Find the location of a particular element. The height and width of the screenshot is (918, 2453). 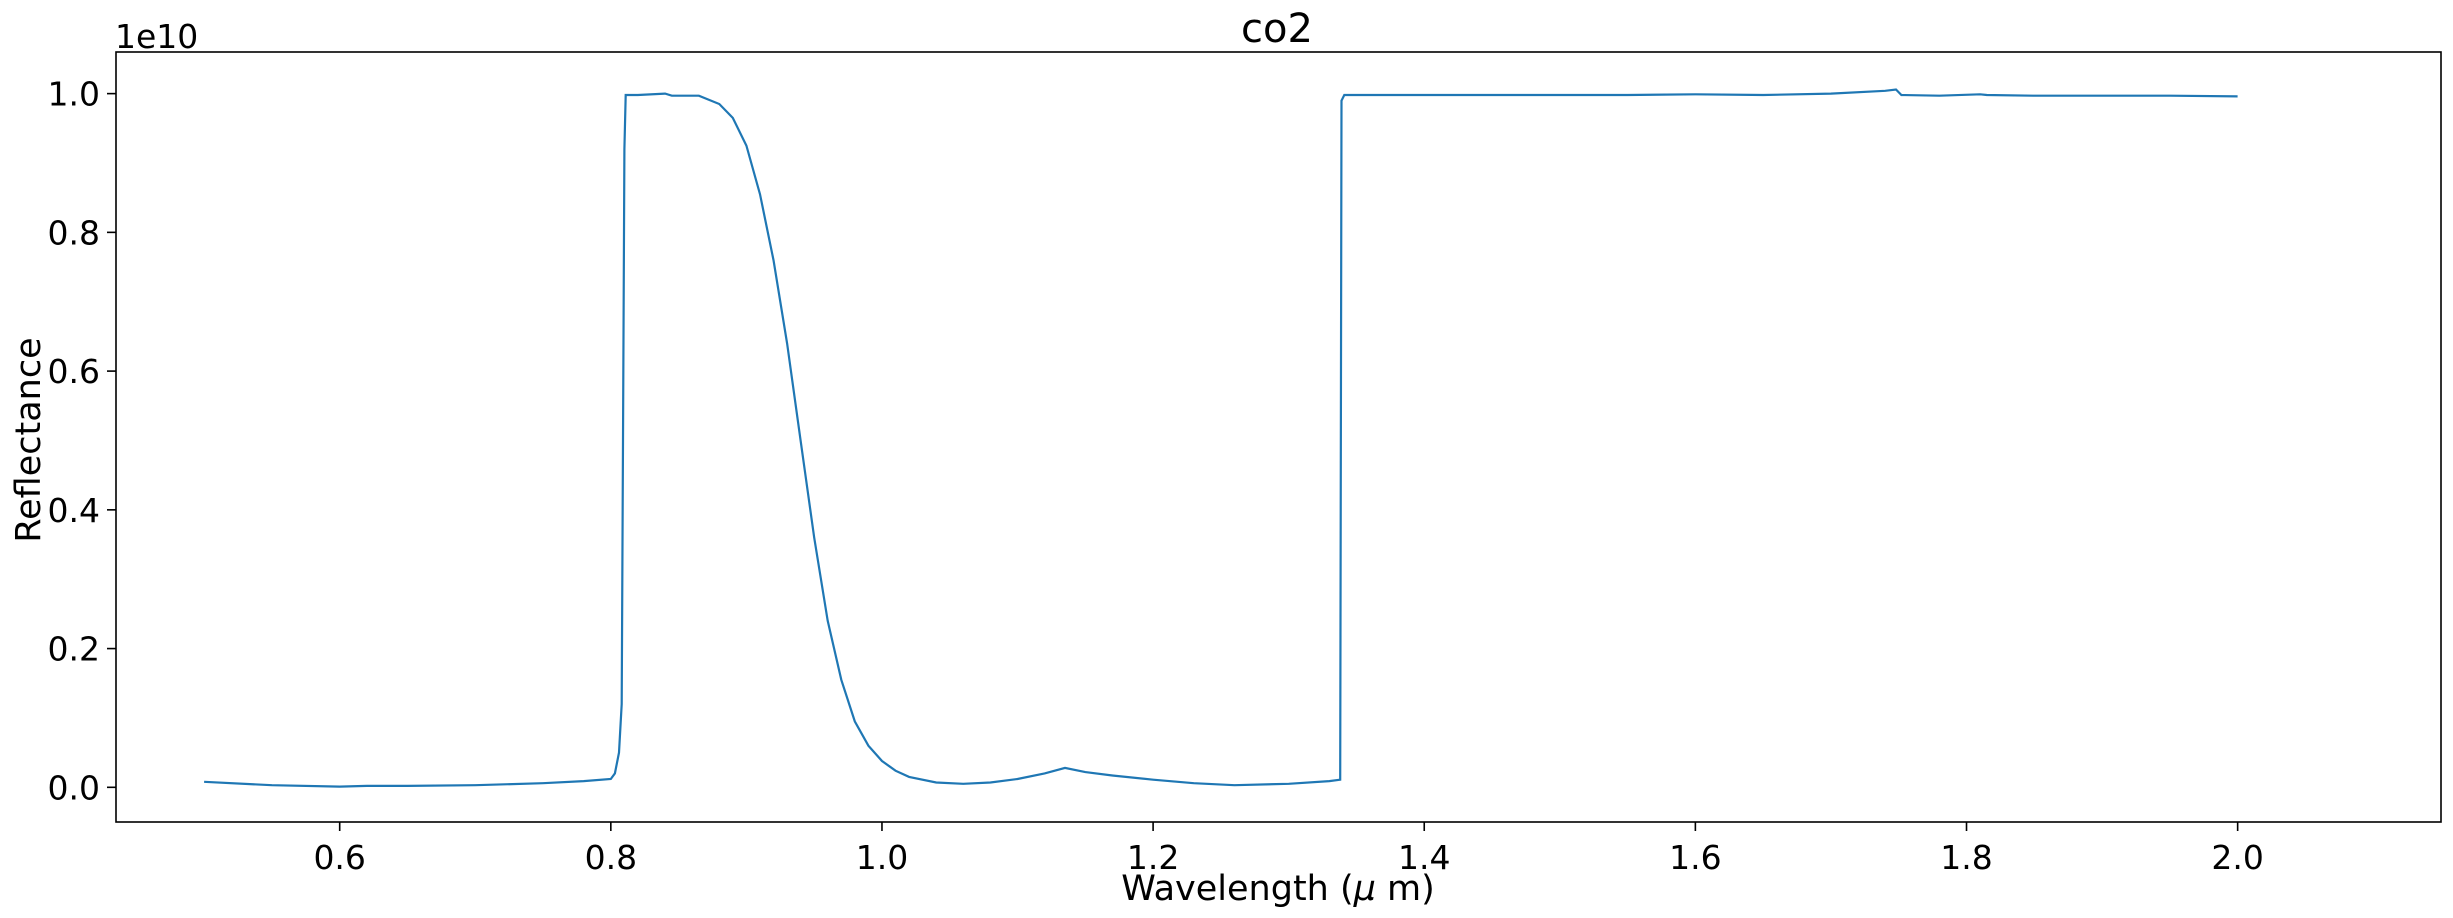

x-axis-label-mu: μ is located at coordinates (1364, 889).